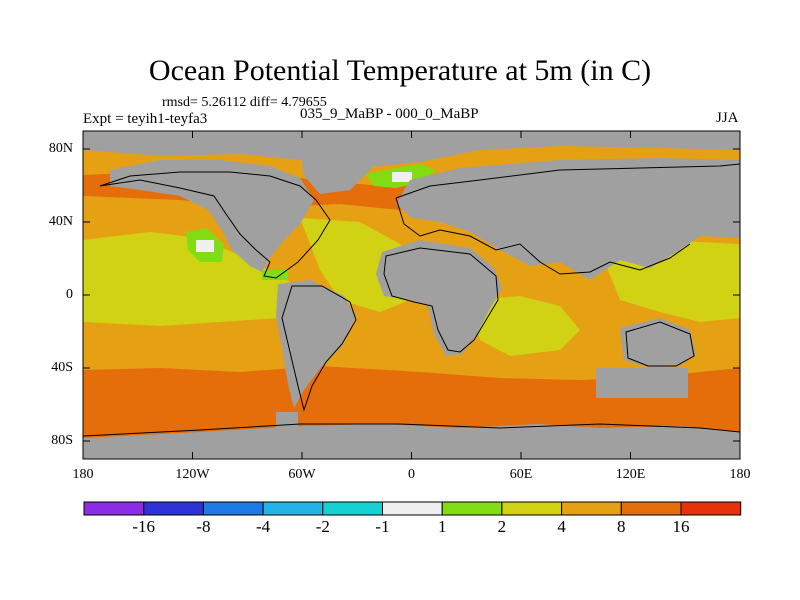  What do you see at coordinates (203, 526) in the screenshot?
I see `colorbar-label: -8` at bounding box center [203, 526].